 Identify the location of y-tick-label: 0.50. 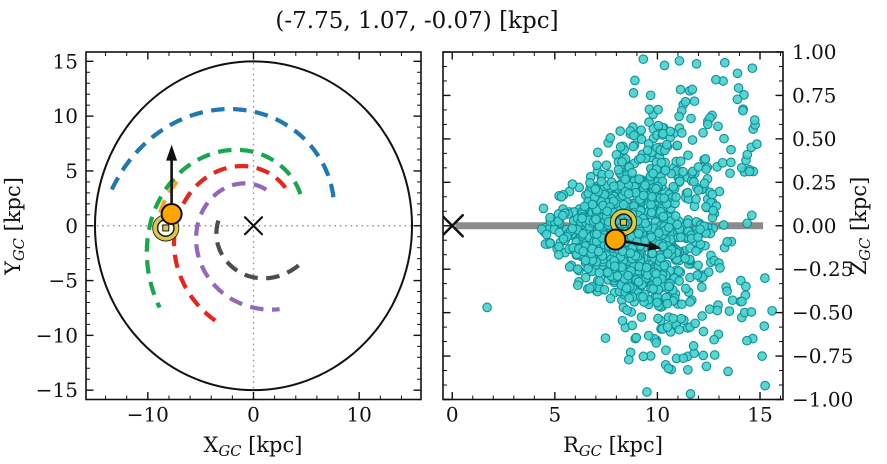
(814, 139).